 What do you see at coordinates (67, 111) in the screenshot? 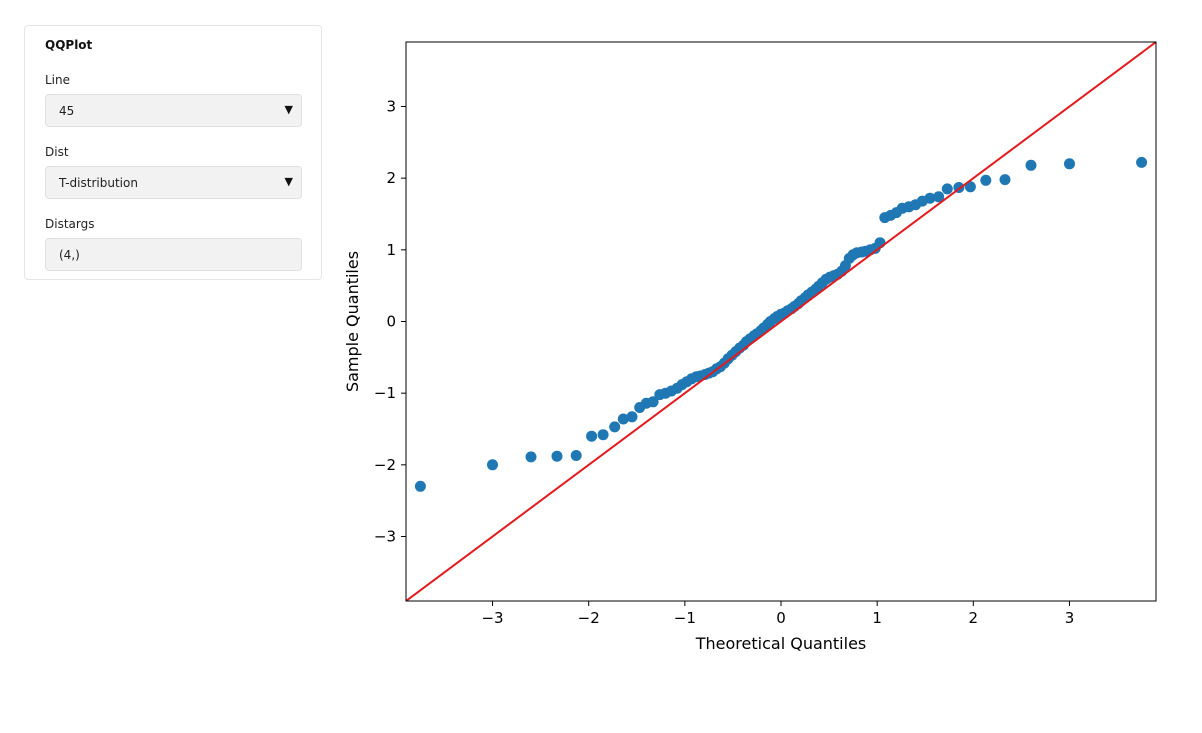
I see `line-select-value: 45` at bounding box center [67, 111].